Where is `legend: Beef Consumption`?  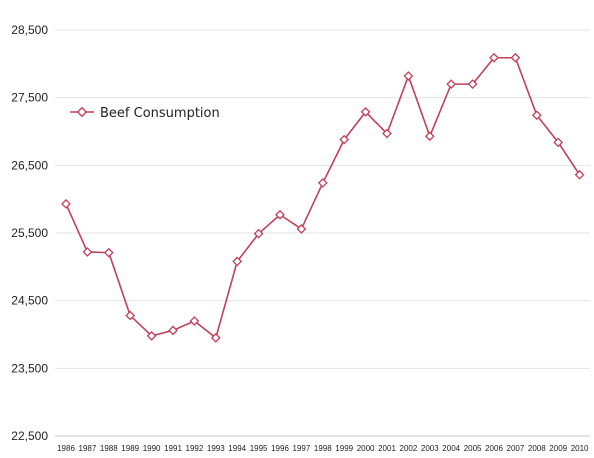 legend: Beef Consumption is located at coordinates (145, 113).